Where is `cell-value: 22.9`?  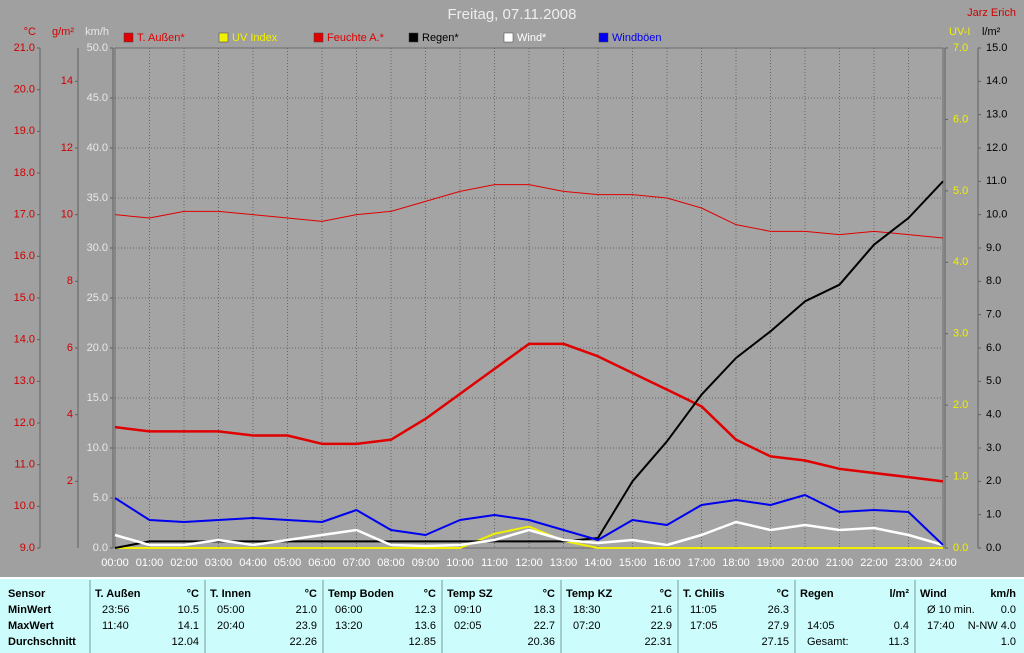
cell-value: 22.9 is located at coordinates (661, 626).